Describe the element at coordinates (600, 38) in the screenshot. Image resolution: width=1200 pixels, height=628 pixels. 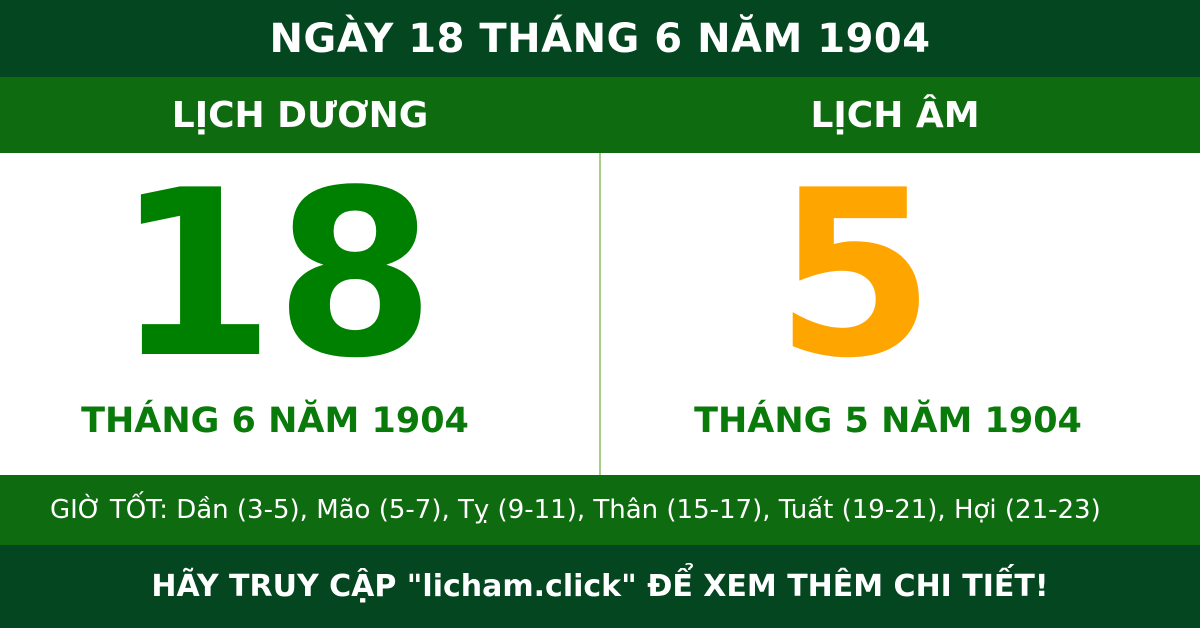
I see `page-title: NGÀY 18 THÁNG 6 NĂM 1904` at that location.